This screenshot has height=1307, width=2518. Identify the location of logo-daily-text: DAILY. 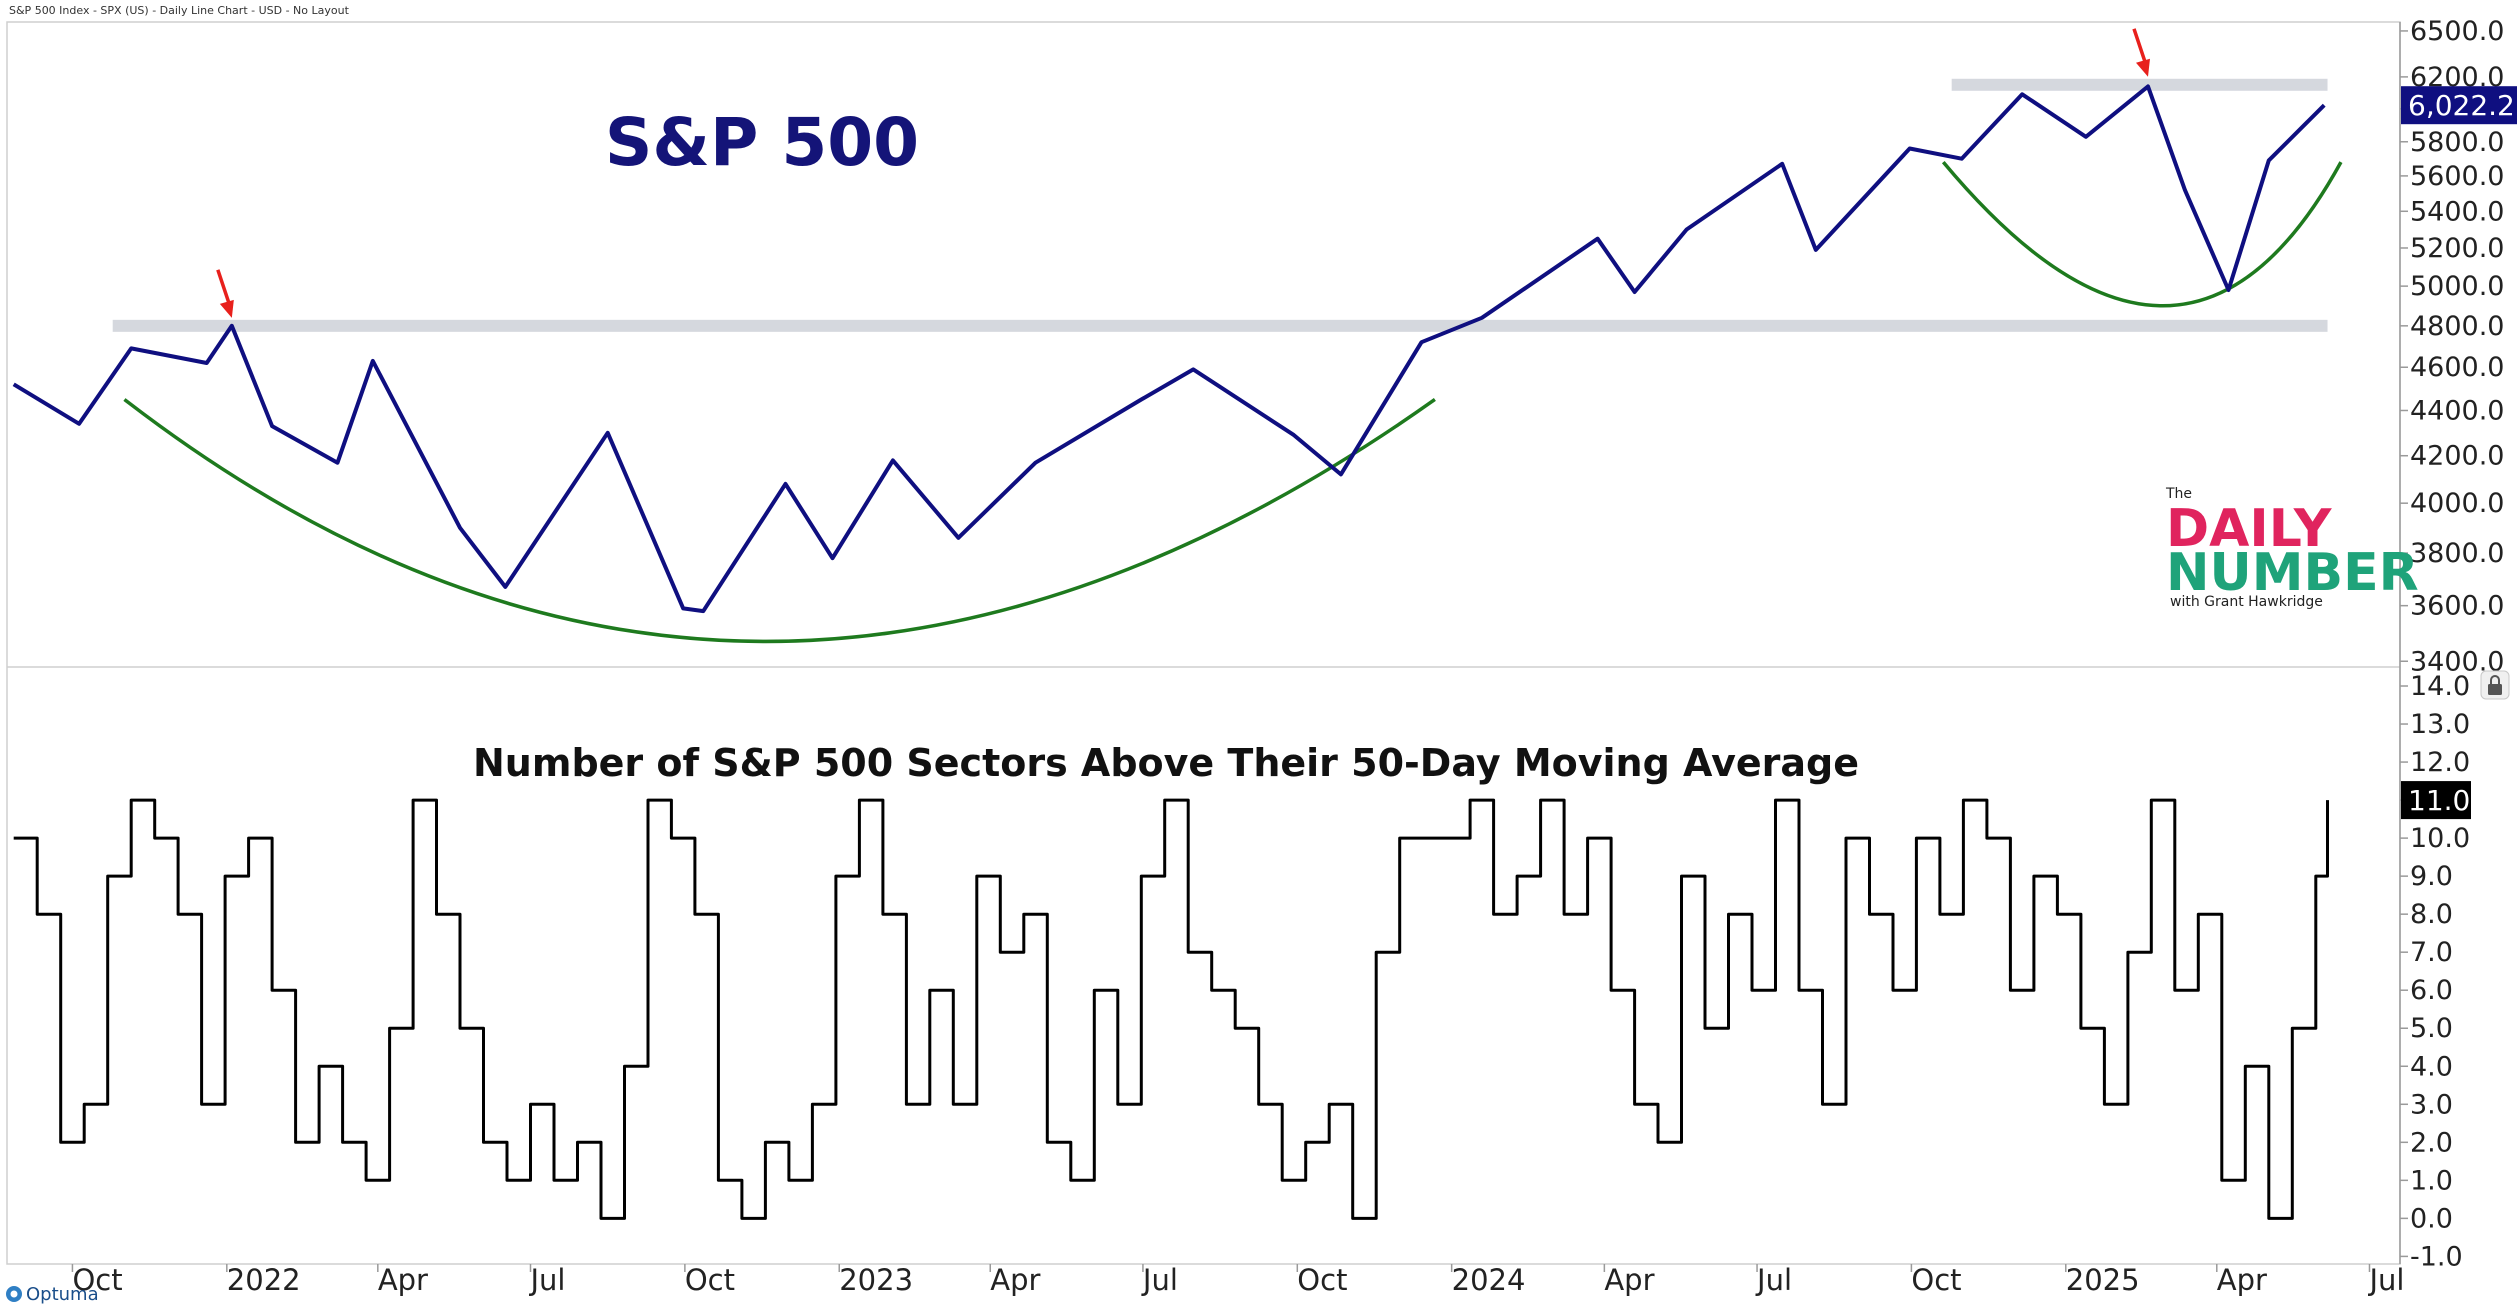
(2249, 529).